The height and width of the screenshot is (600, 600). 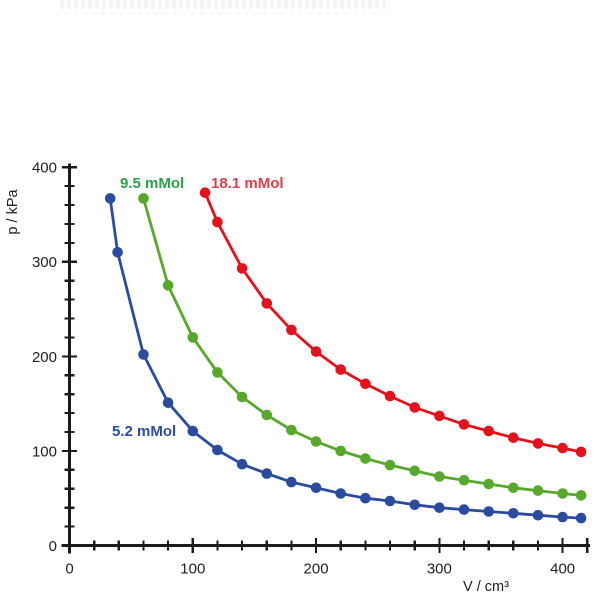 I want to click on y-tick-label: 200, so click(x=44, y=357).